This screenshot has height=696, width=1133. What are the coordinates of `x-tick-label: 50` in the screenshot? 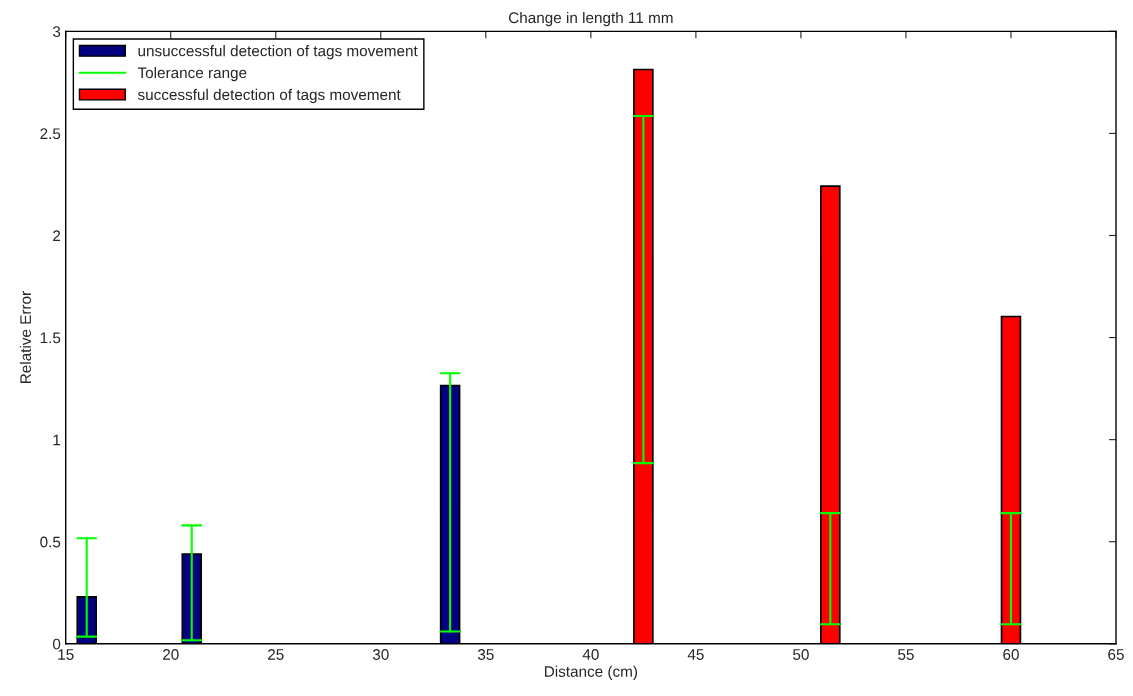 It's located at (801, 654).